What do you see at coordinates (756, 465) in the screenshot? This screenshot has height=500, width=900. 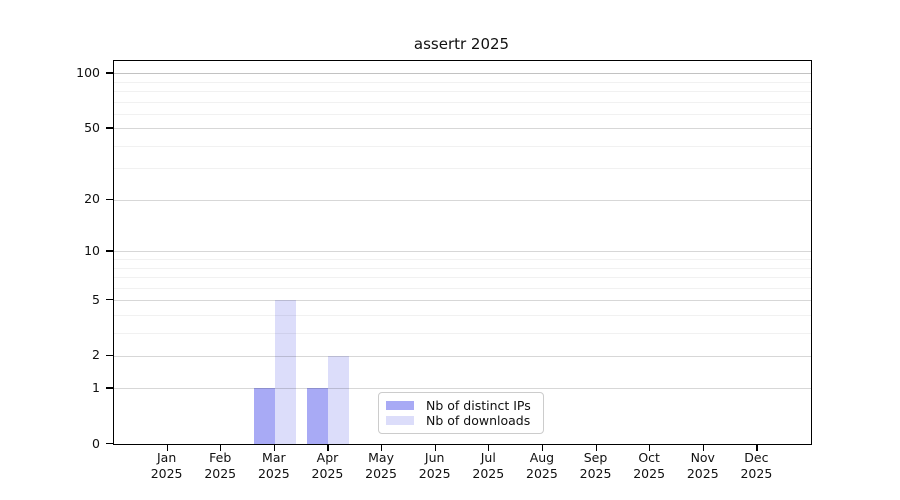 I see `x-tick-label-dec: Dec 2025` at bounding box center [756, 465].